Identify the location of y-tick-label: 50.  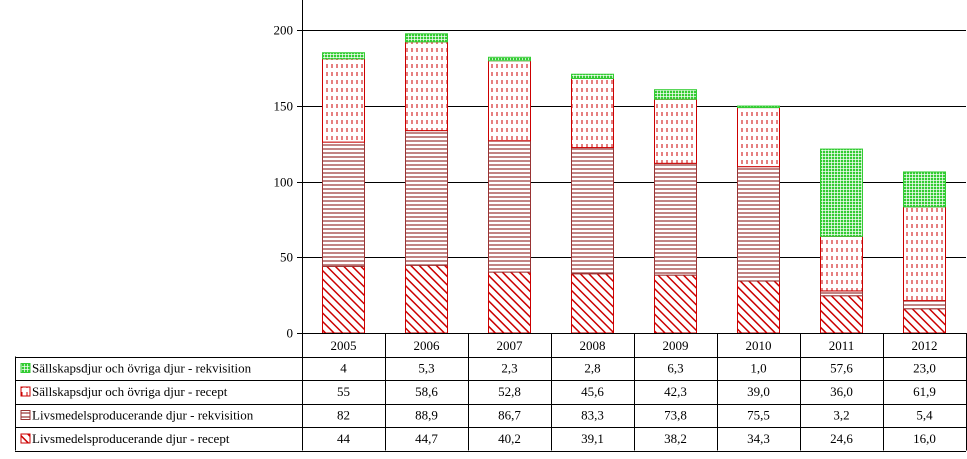
(286, 257).